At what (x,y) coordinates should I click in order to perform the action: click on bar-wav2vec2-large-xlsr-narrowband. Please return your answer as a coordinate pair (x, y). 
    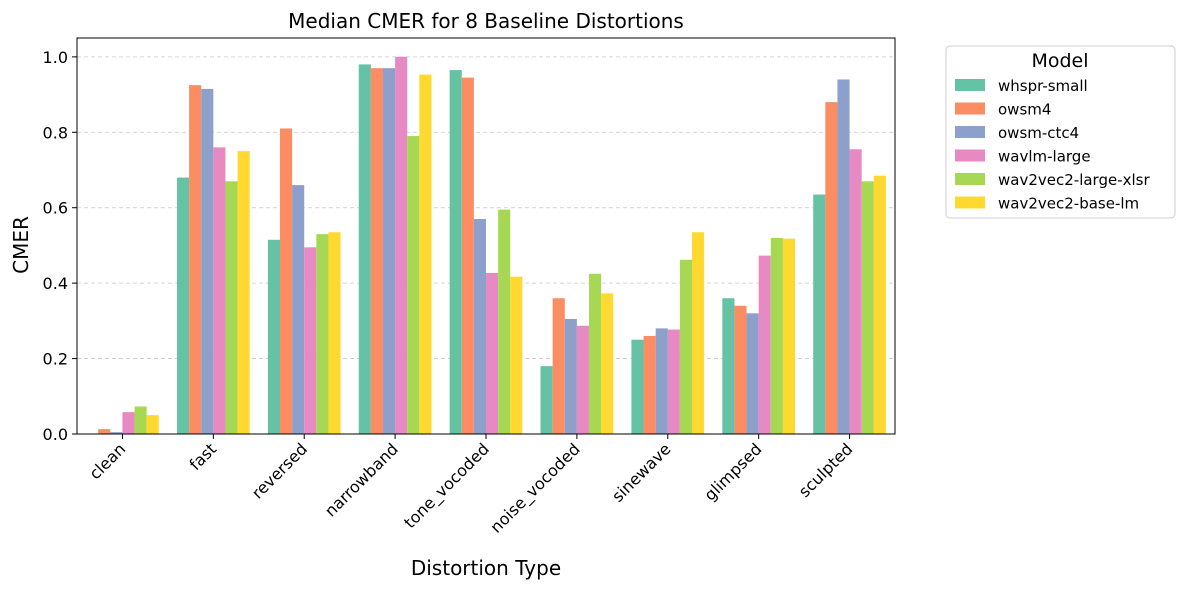
    Looking at the image, I should click on (413, 285).